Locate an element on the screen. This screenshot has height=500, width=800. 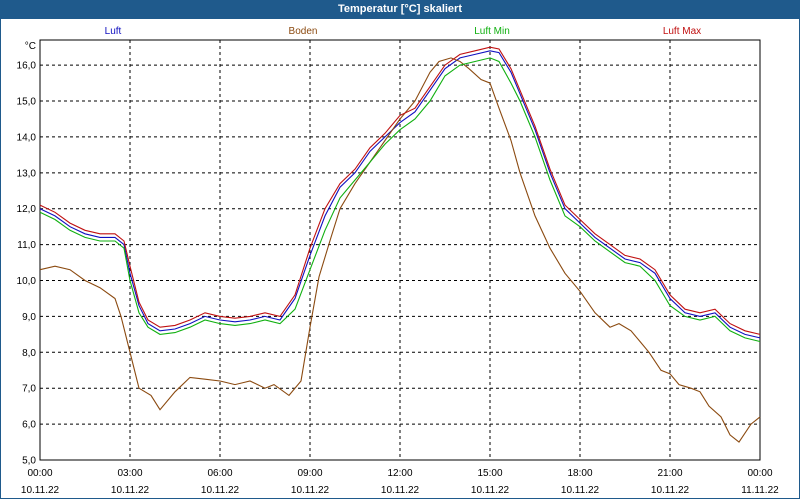
y-axis-label: °C is located at coordinates (30, 46).